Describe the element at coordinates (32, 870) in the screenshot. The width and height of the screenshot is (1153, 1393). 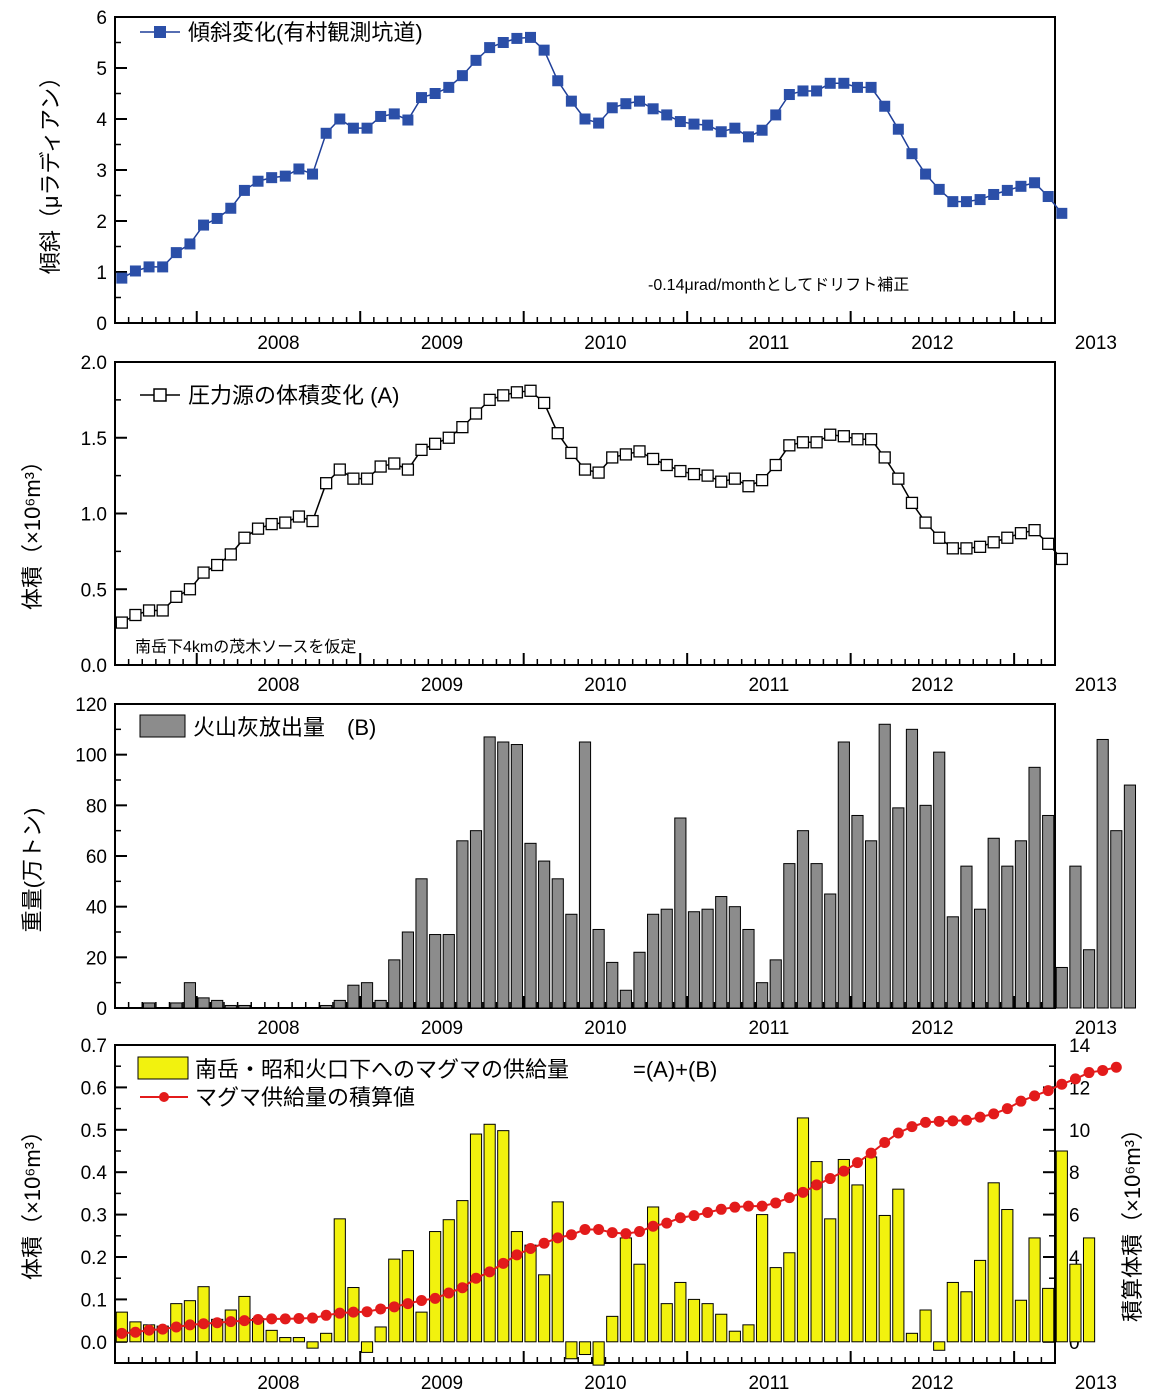
I see `ash-y-axis-title: 重量(万トン)` at that location.